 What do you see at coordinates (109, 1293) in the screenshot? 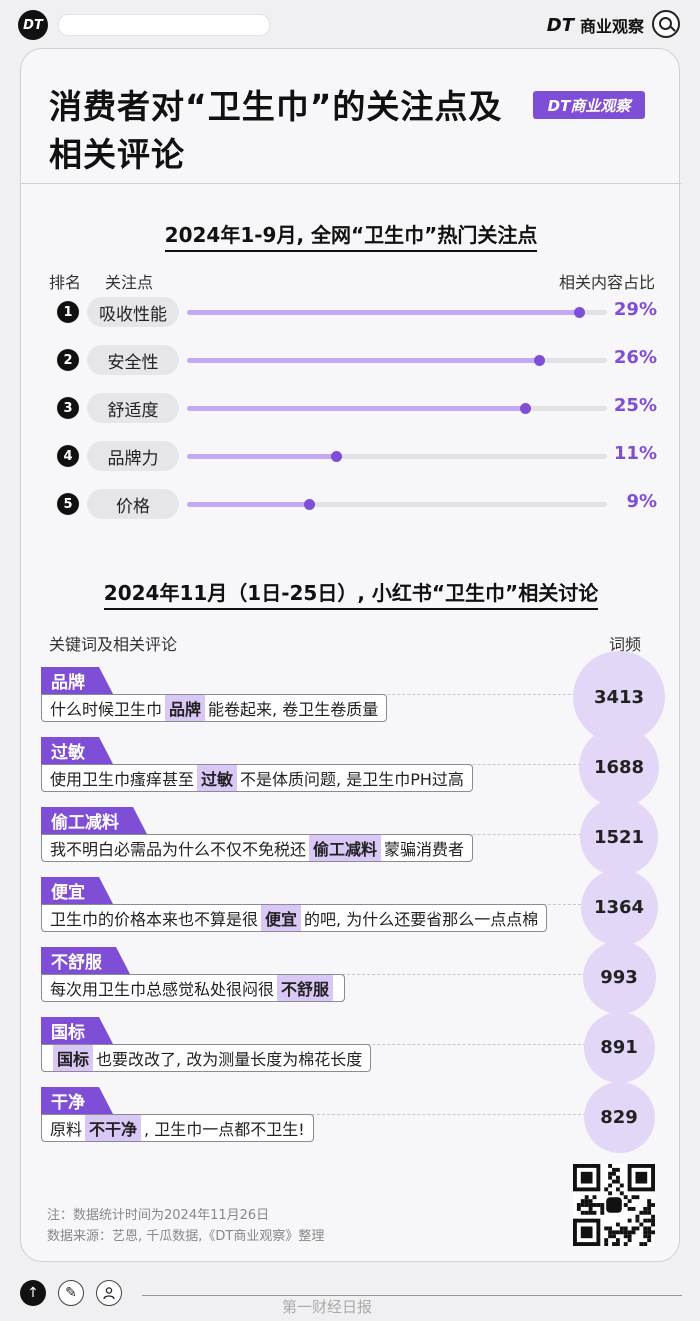
I see `user-icon` at bounding box center [109, 1293].